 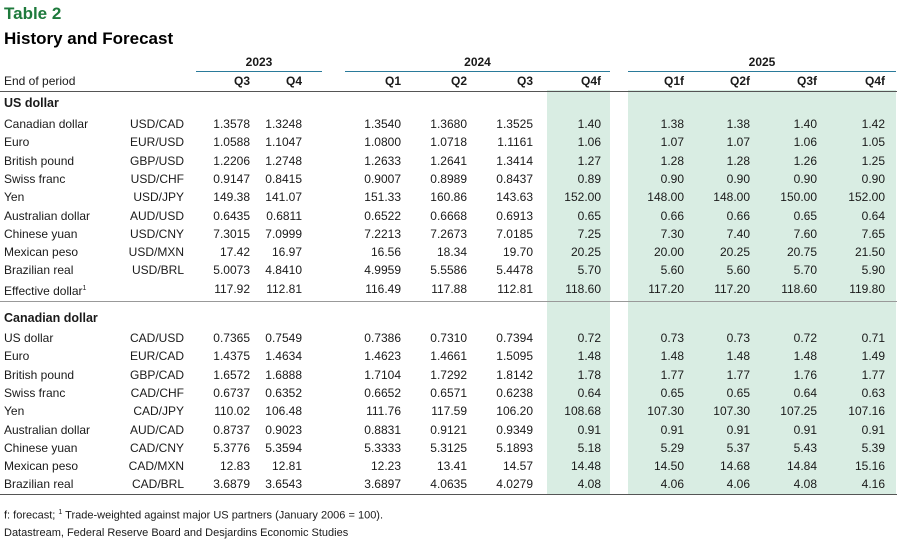 I want to click on value-cell: 117.88, so click(x=449, y=288).